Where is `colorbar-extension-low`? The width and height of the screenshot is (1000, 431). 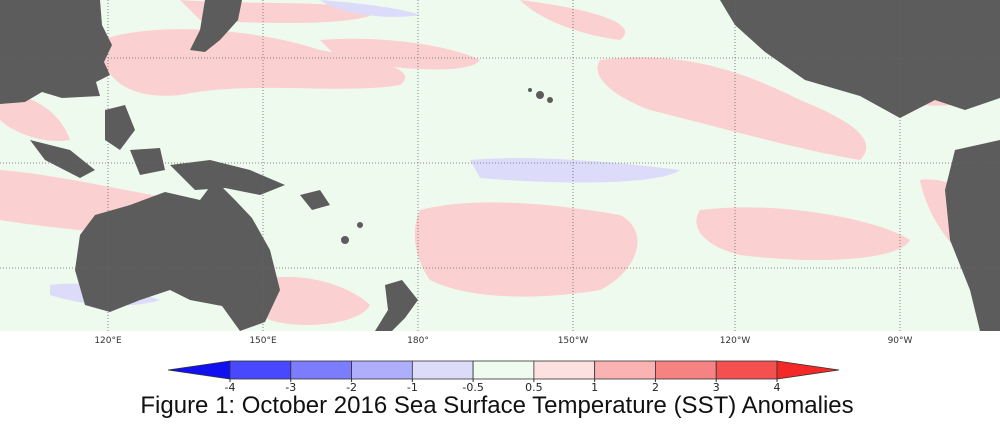 colorbar-extension-low is located at coordinates (199, 370).